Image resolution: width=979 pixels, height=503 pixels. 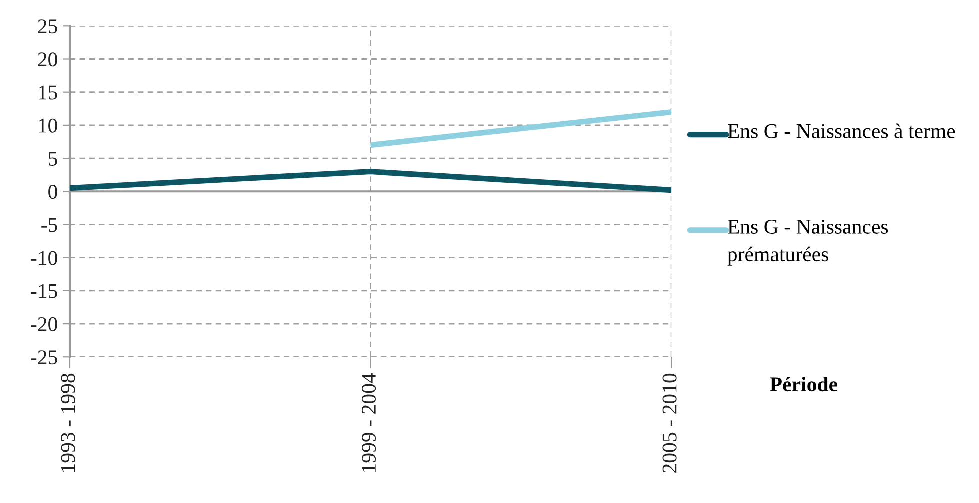 I want to click on legend-label: Ens G - Naissances à terme, so click(x=842, y=131).